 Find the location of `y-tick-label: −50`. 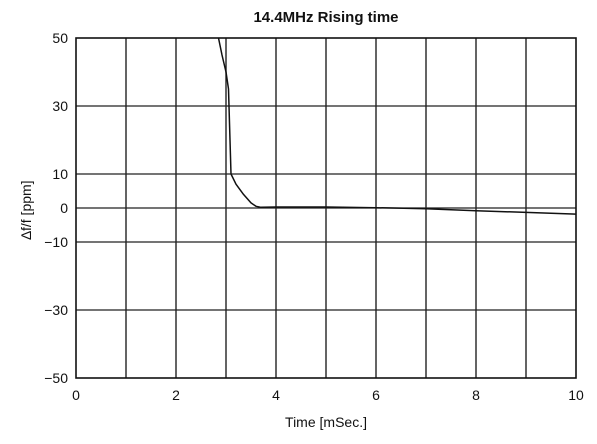

y-tick-label: −50 is located at coordinates (56, 378).